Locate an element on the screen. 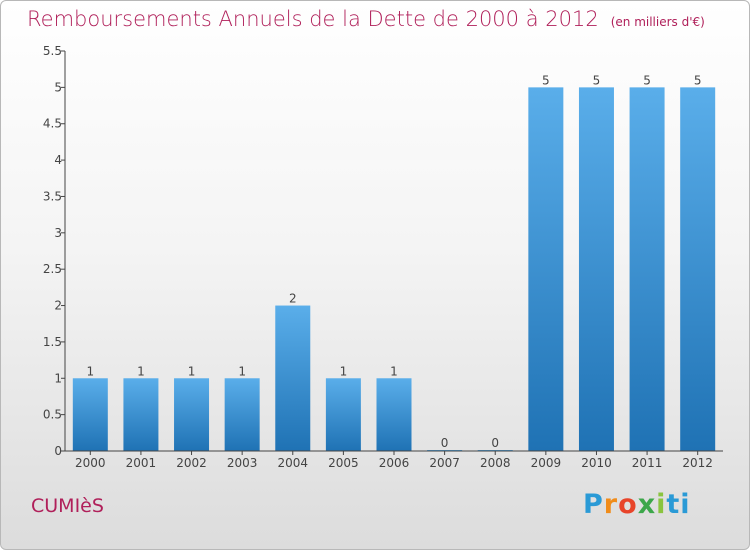  x-tick-label: 2000 is located at coordinates (90, 463).